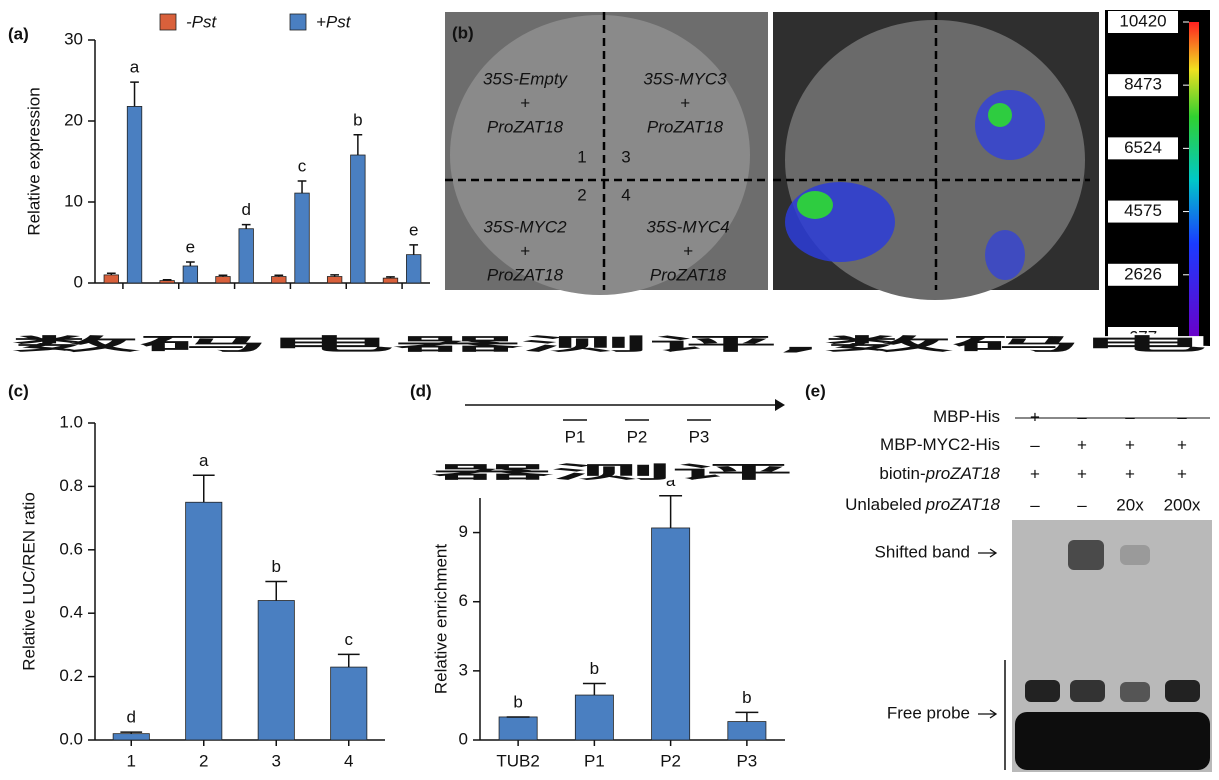  I want to click on row-label: biotin-proZAT18, so click(939, 473).